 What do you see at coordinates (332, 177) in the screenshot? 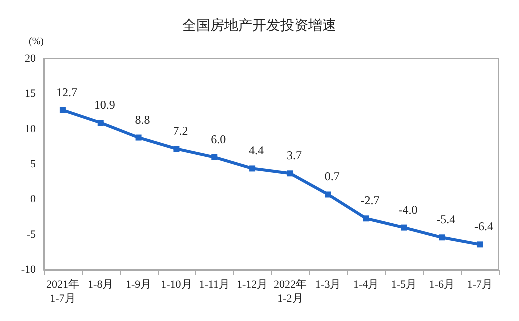
I see `data-label: 0.7` at bounding box center [332, 177].